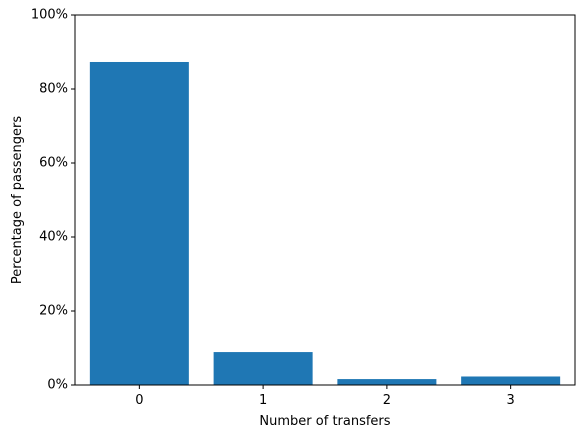  Describe the element at coordinates (17, 200) in the screenshot. I see `y-axis-label: Percentage of passengers` at that location.